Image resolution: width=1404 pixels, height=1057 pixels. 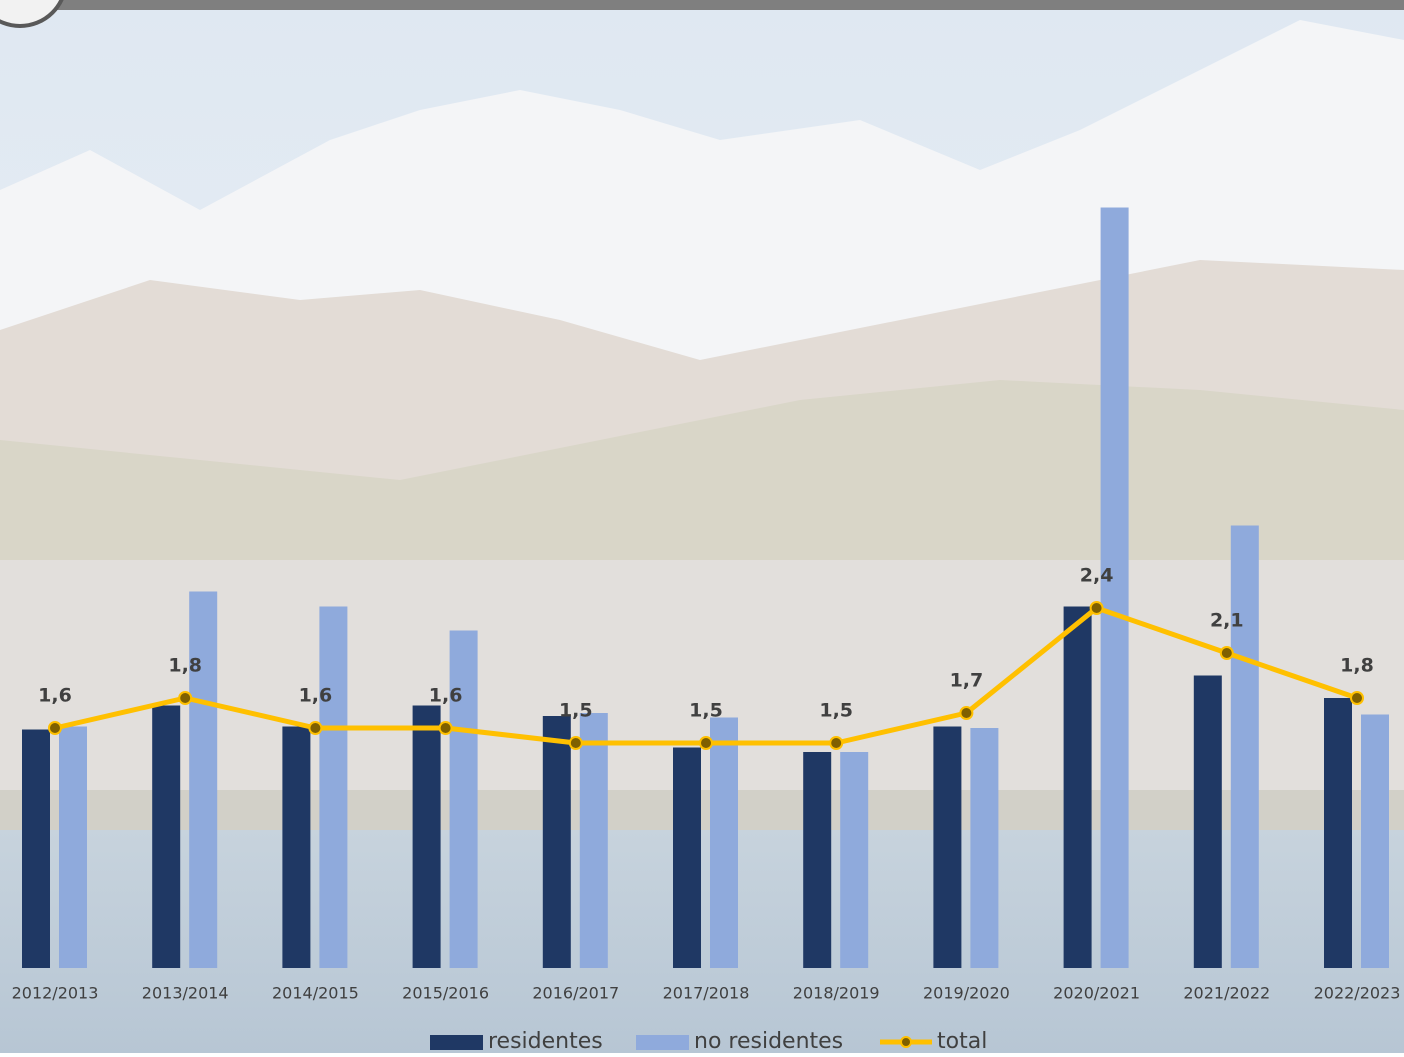 What do you see at coordinates (962, 1041) in the screenshot?
I see `legend-label: total` at bounding box center [962, 1041].